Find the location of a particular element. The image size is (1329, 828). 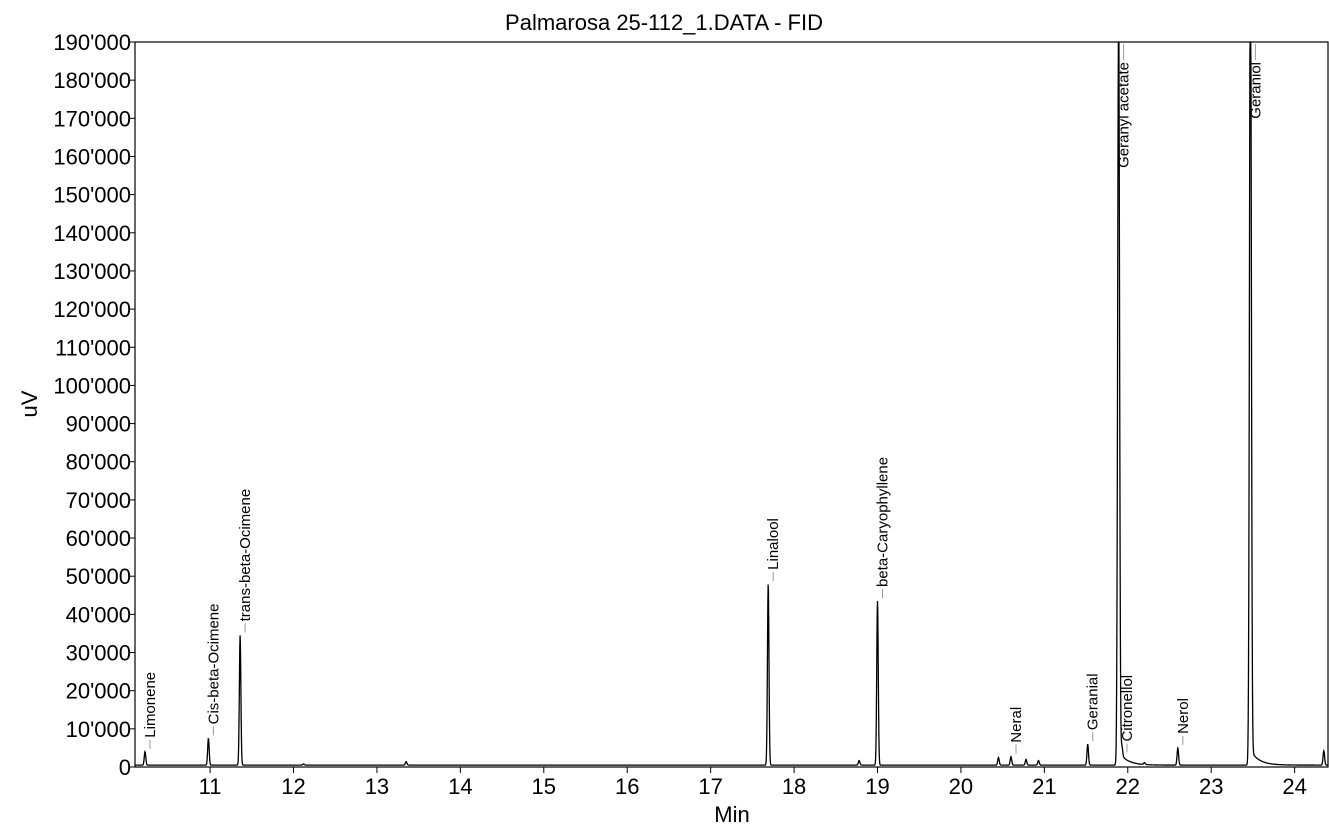

y-axis-label: uV is located at coordinates (29, 403).